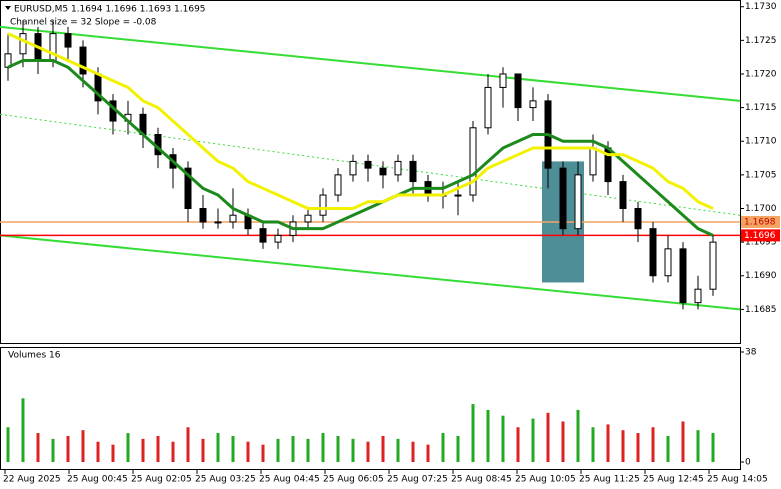  I want to click on y-tick-label: 1.1705, so click(761, 175).